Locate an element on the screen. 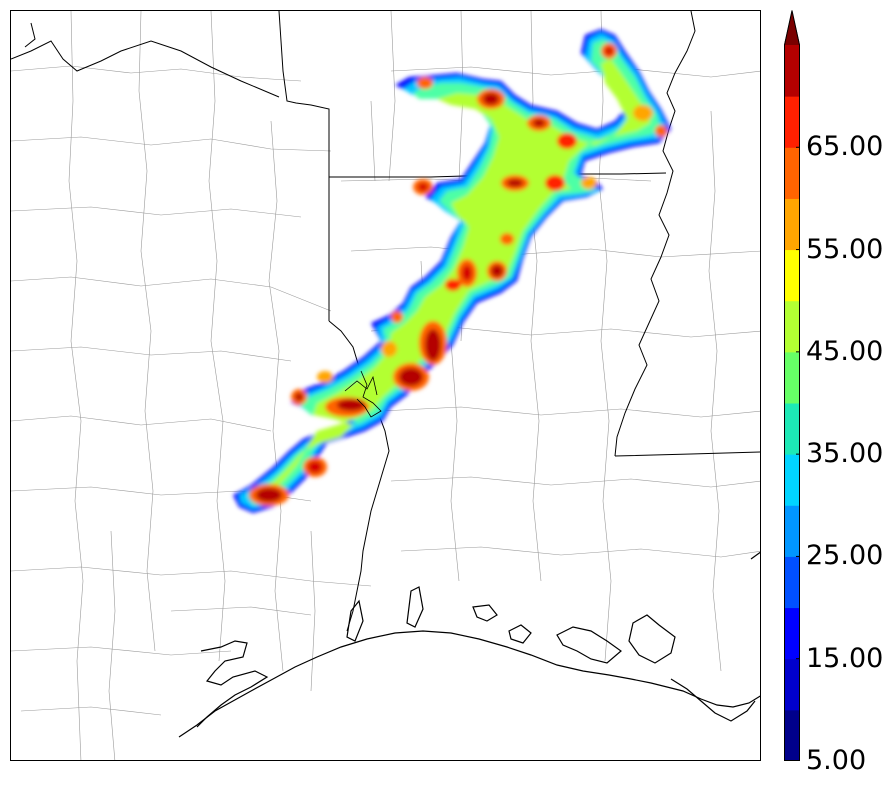 Image resolution: width=894 pixels, height=785 pixels. colorbar-tick-label: 5.00 is located at coordinates (836, 760).